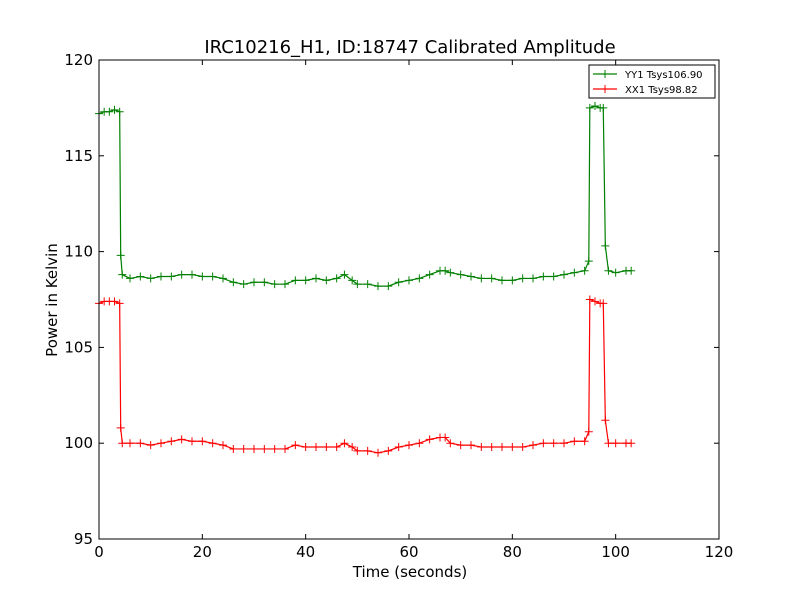 This screenshot has height=600, width=800. Describe the element at coordinates (408, 552) in the screenshot. I see `x-tick-label: 60` at that location.